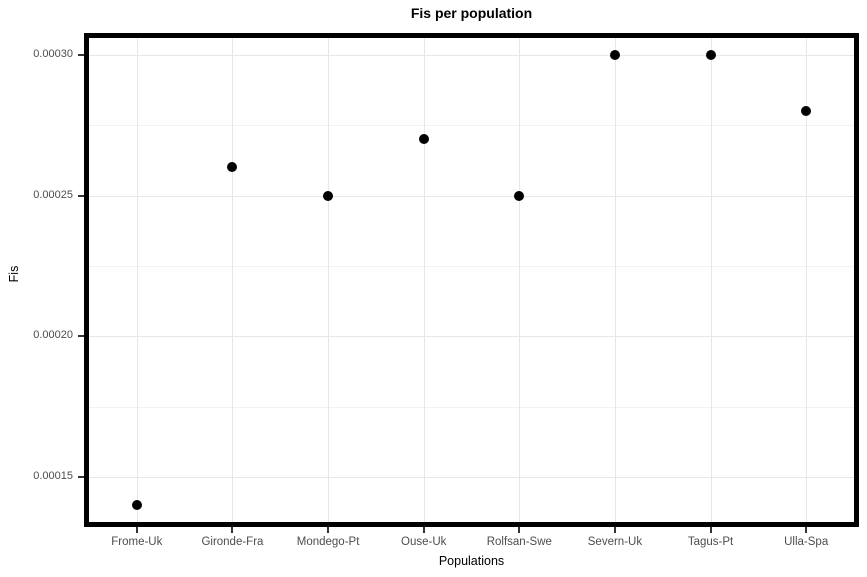 This screenshot has height=577, width=867. I want to click on data-point-mondego-pt, so click(328, 195).